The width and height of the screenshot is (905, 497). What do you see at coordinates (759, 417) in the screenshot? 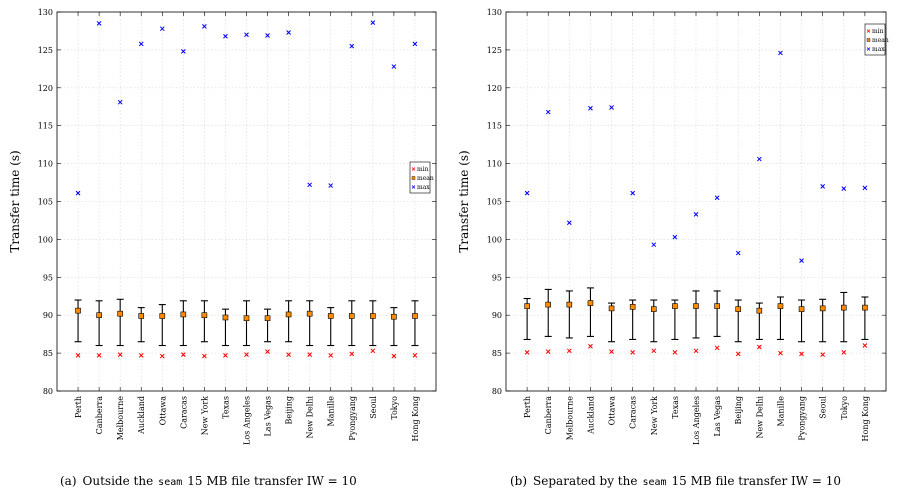
I see `x-tick-label: New Delhi` at bounding box center [759, 417].